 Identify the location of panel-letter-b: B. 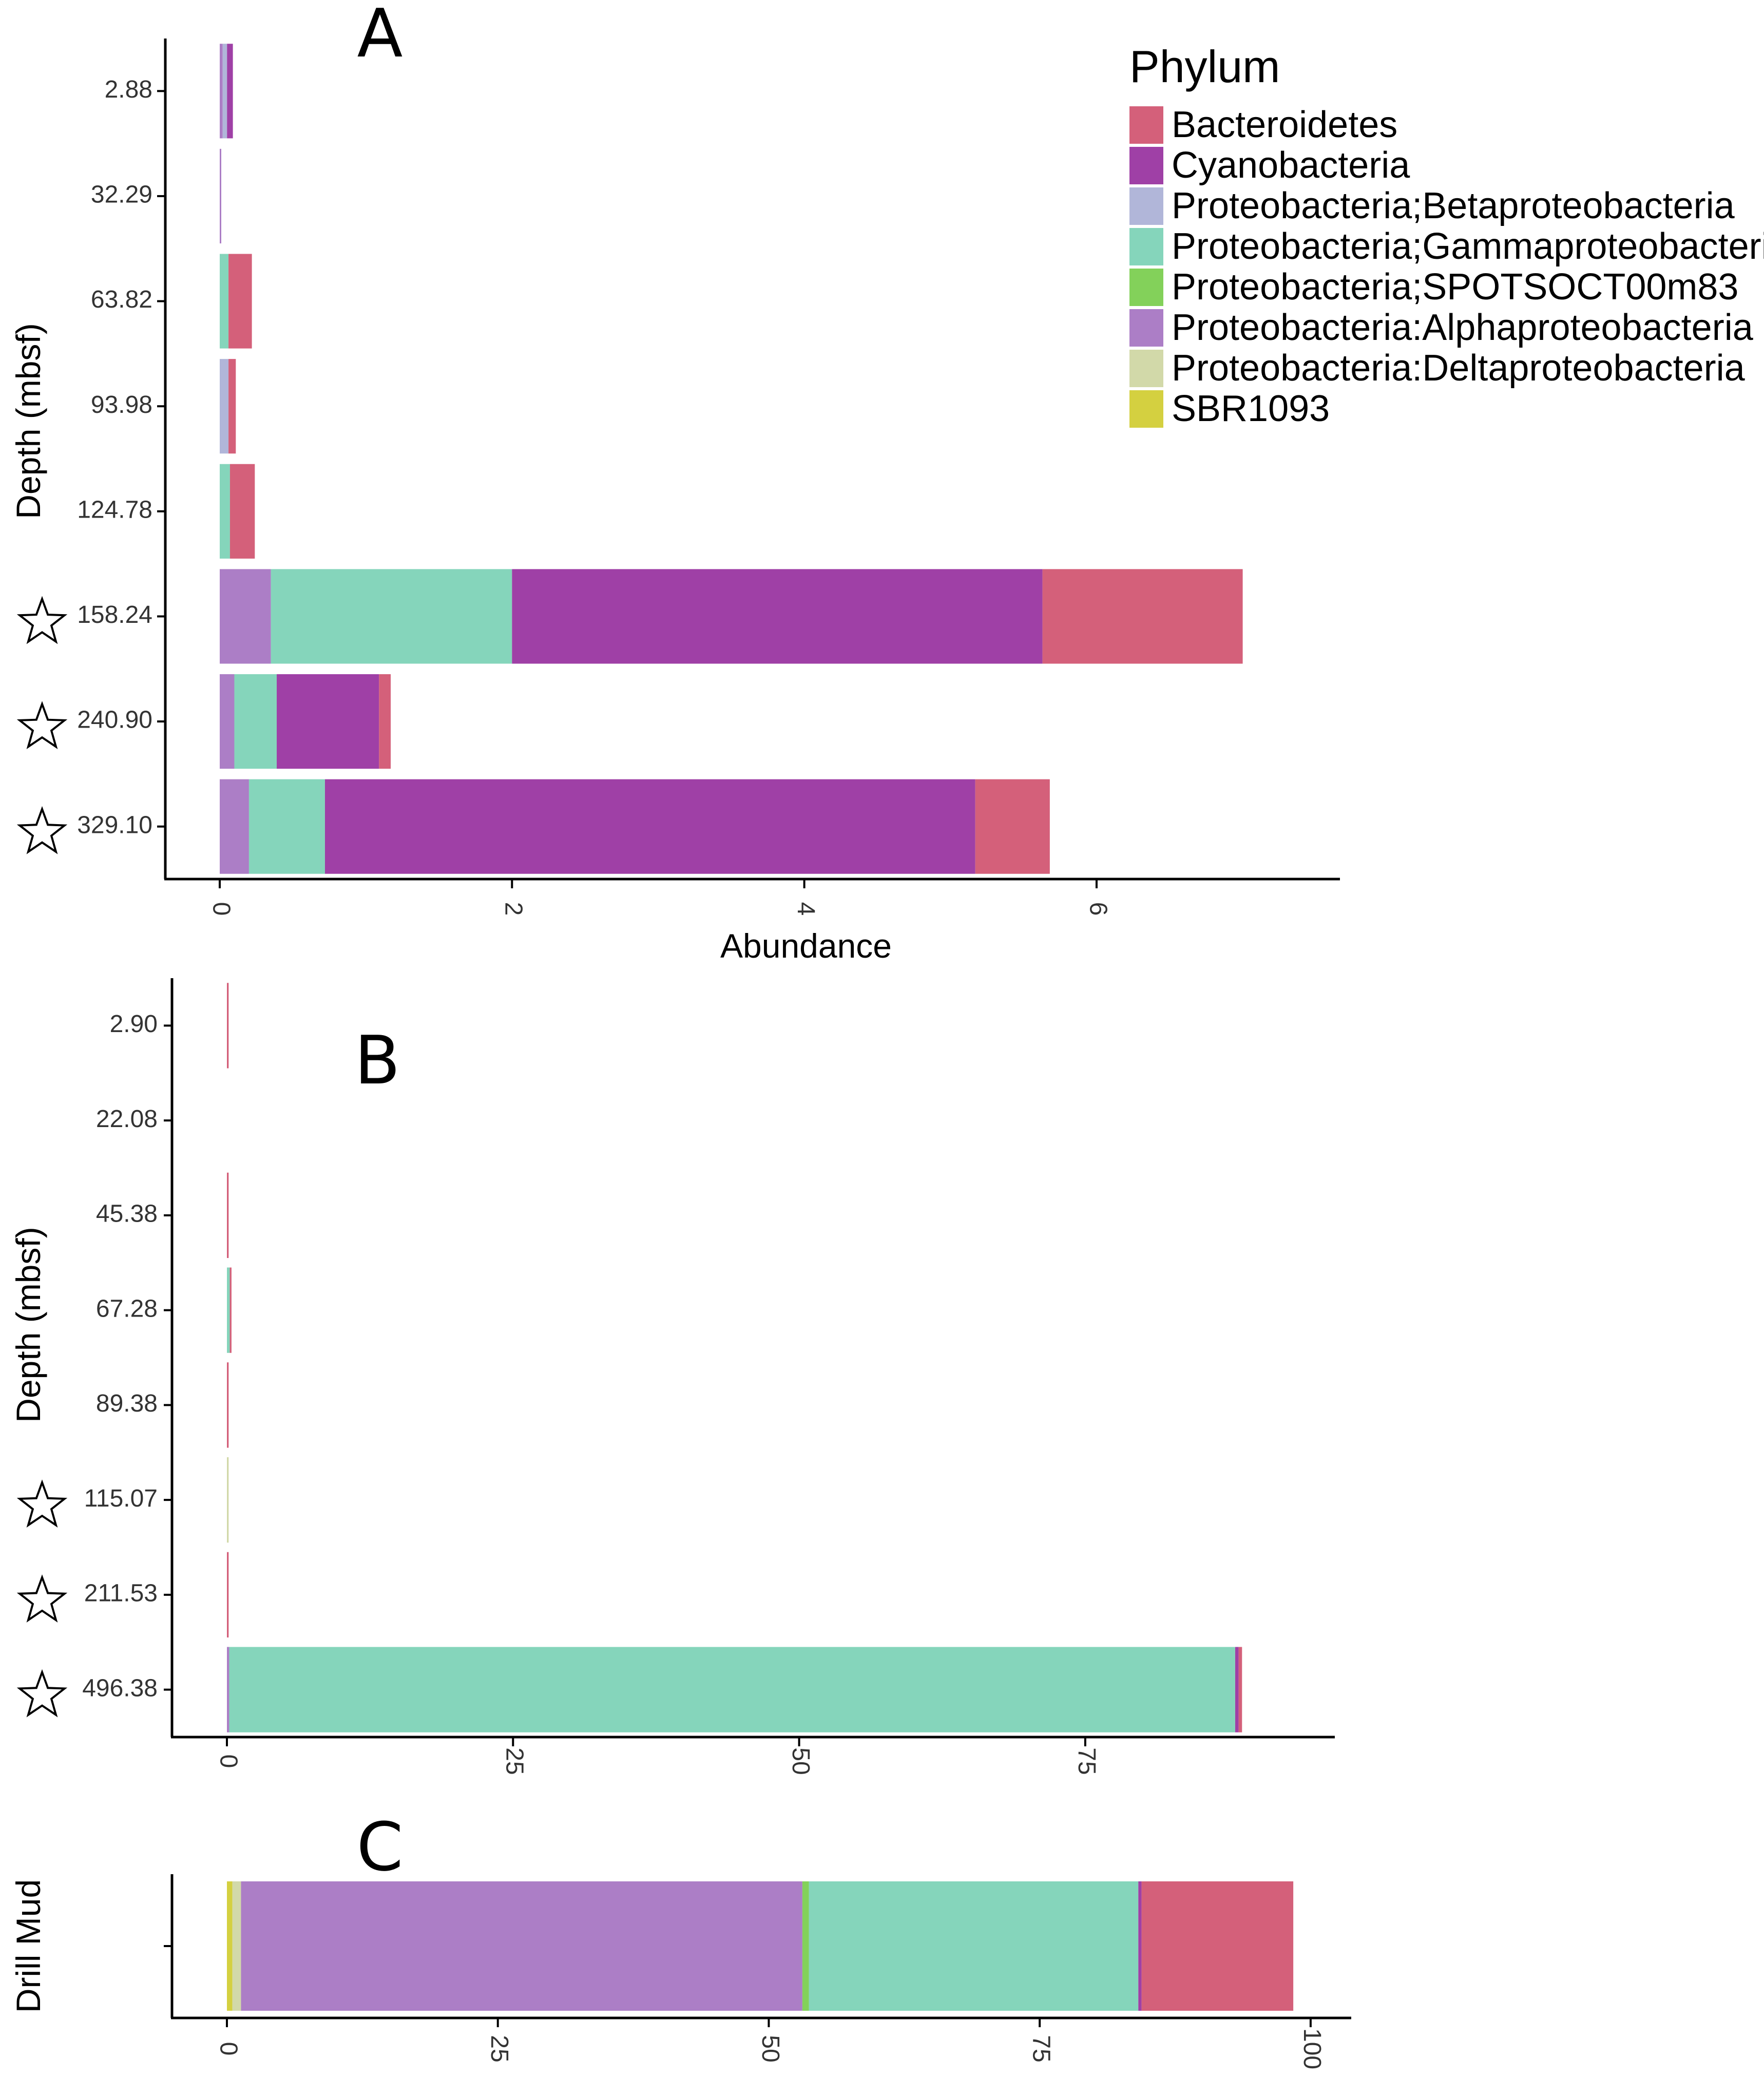
(377, 1060).